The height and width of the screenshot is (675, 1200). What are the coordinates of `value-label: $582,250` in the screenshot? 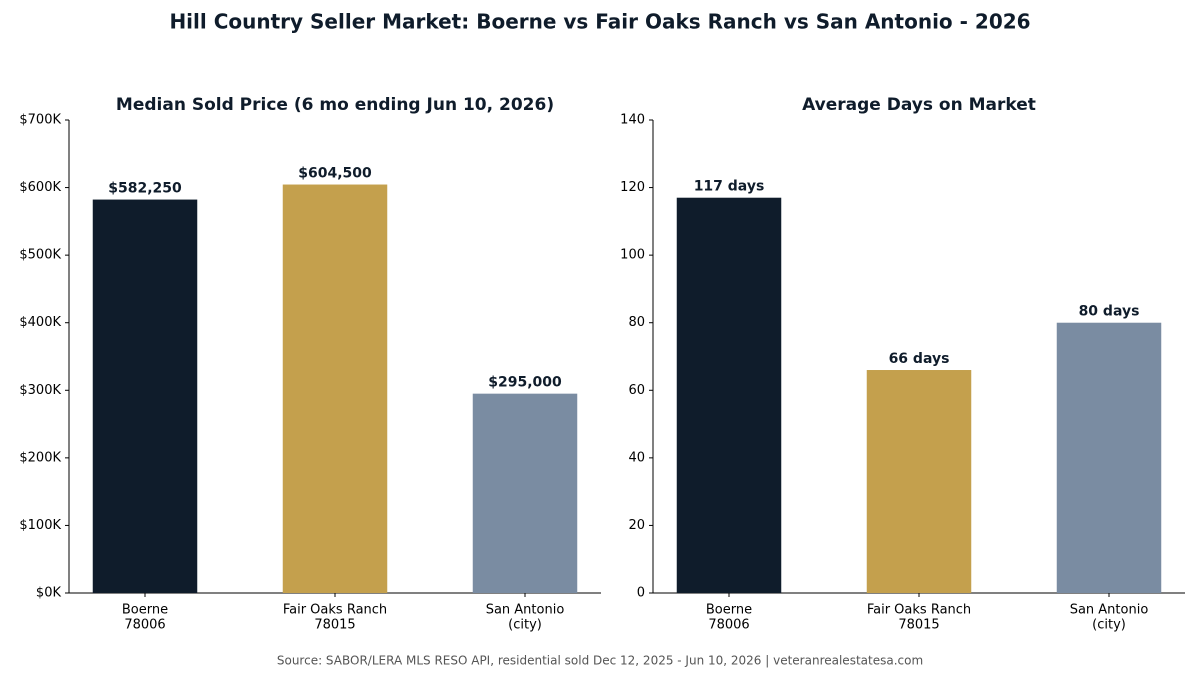 It's located at (145, 189).